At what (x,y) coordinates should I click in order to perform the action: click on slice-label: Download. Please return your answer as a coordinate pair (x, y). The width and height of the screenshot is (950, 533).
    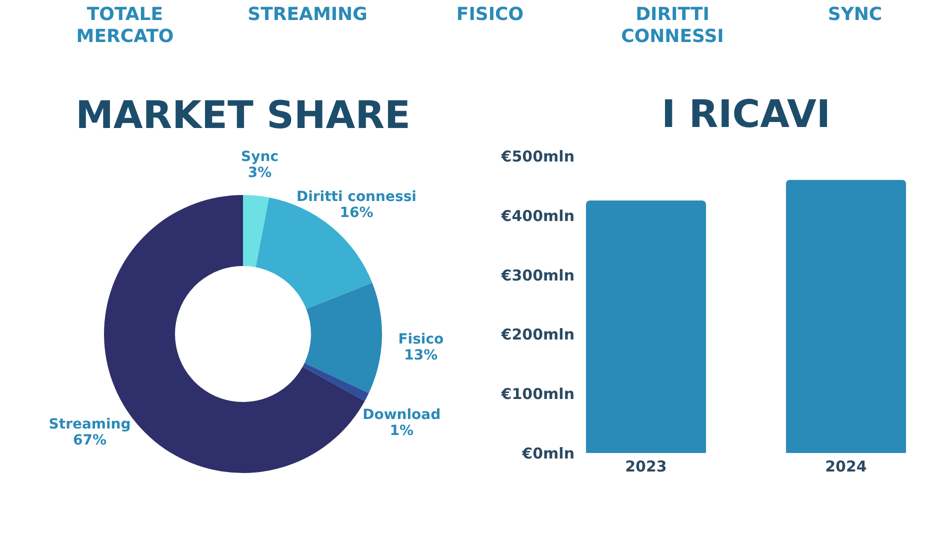
    Looking at the image, I should click on (401, 414).